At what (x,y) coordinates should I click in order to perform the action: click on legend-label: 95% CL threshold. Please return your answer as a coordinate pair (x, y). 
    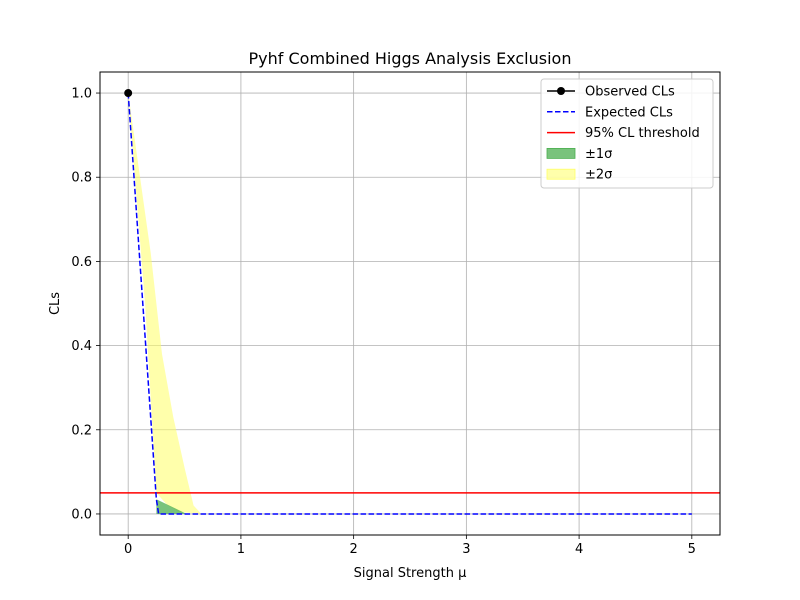
    Looking at the image, I should click on (642, 133).